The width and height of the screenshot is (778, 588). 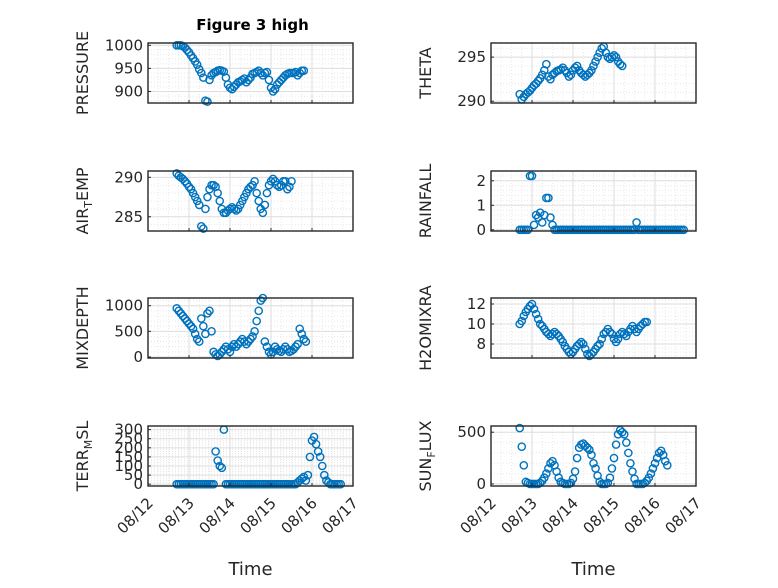 I want to click on subplot-3: 285 290 AIRTEMP, so click(x=213, y=201).